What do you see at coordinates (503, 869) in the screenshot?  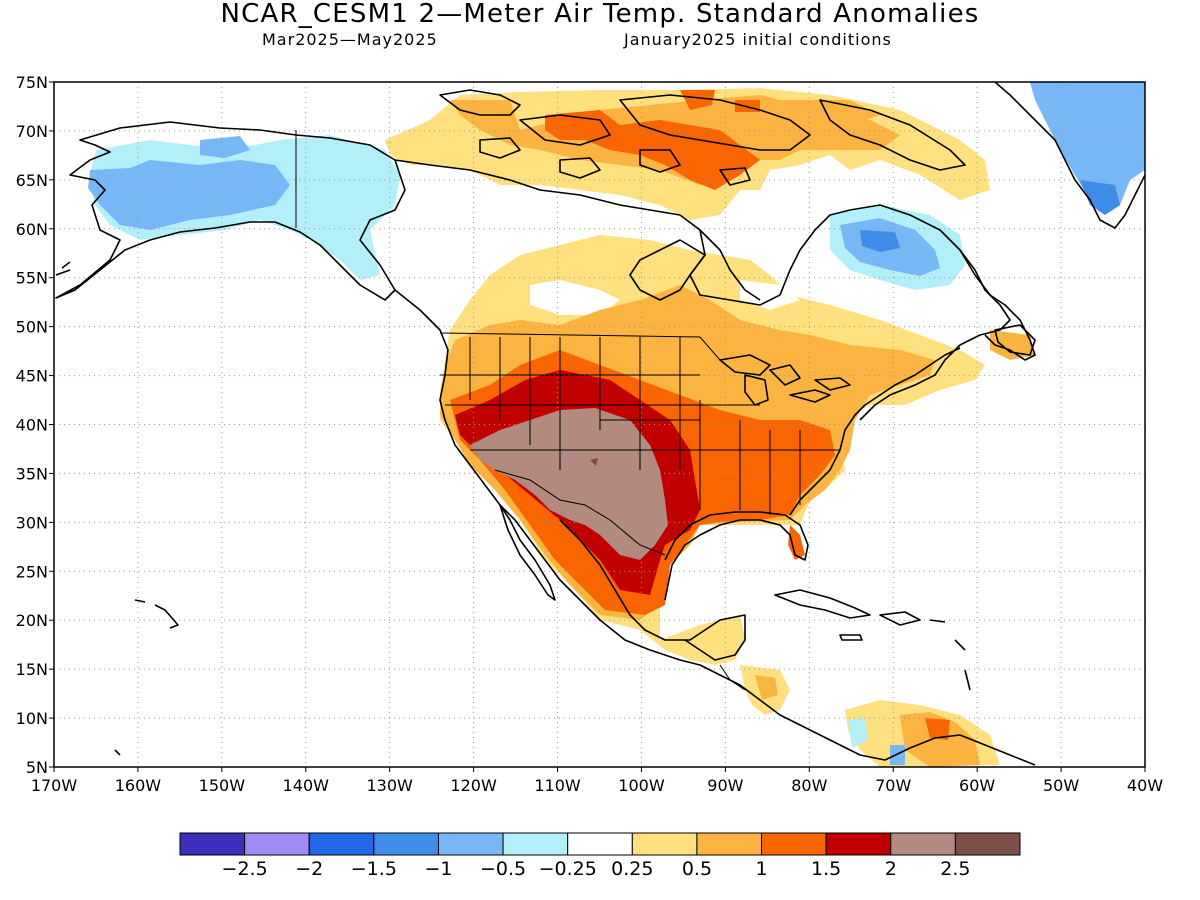 I see `colorbar-label: −0.5` at bounding box center [503, 869].